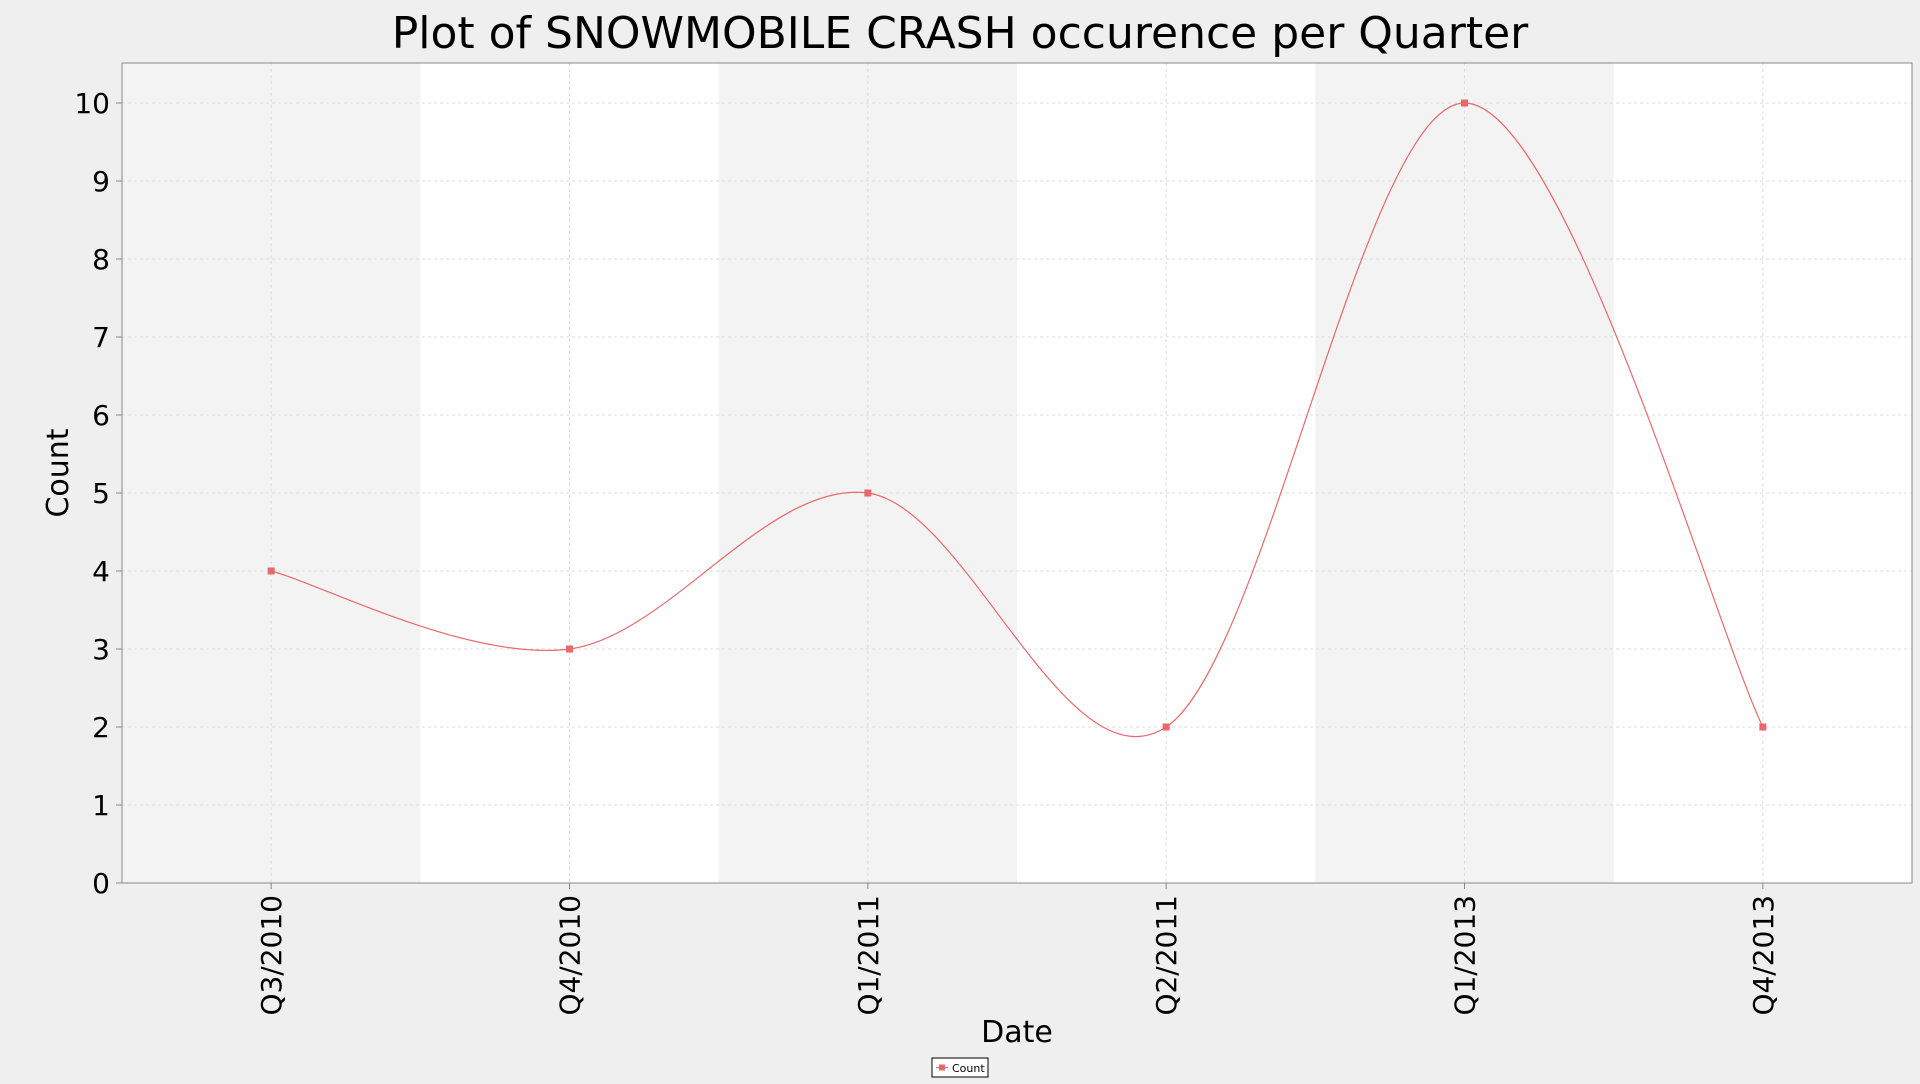 This screenshot has height=1084, width=1920. What do you see at coordinates (101, 181) in the screenshot?
I see `y-tick-label: 9` at bounding box center [101, 181].